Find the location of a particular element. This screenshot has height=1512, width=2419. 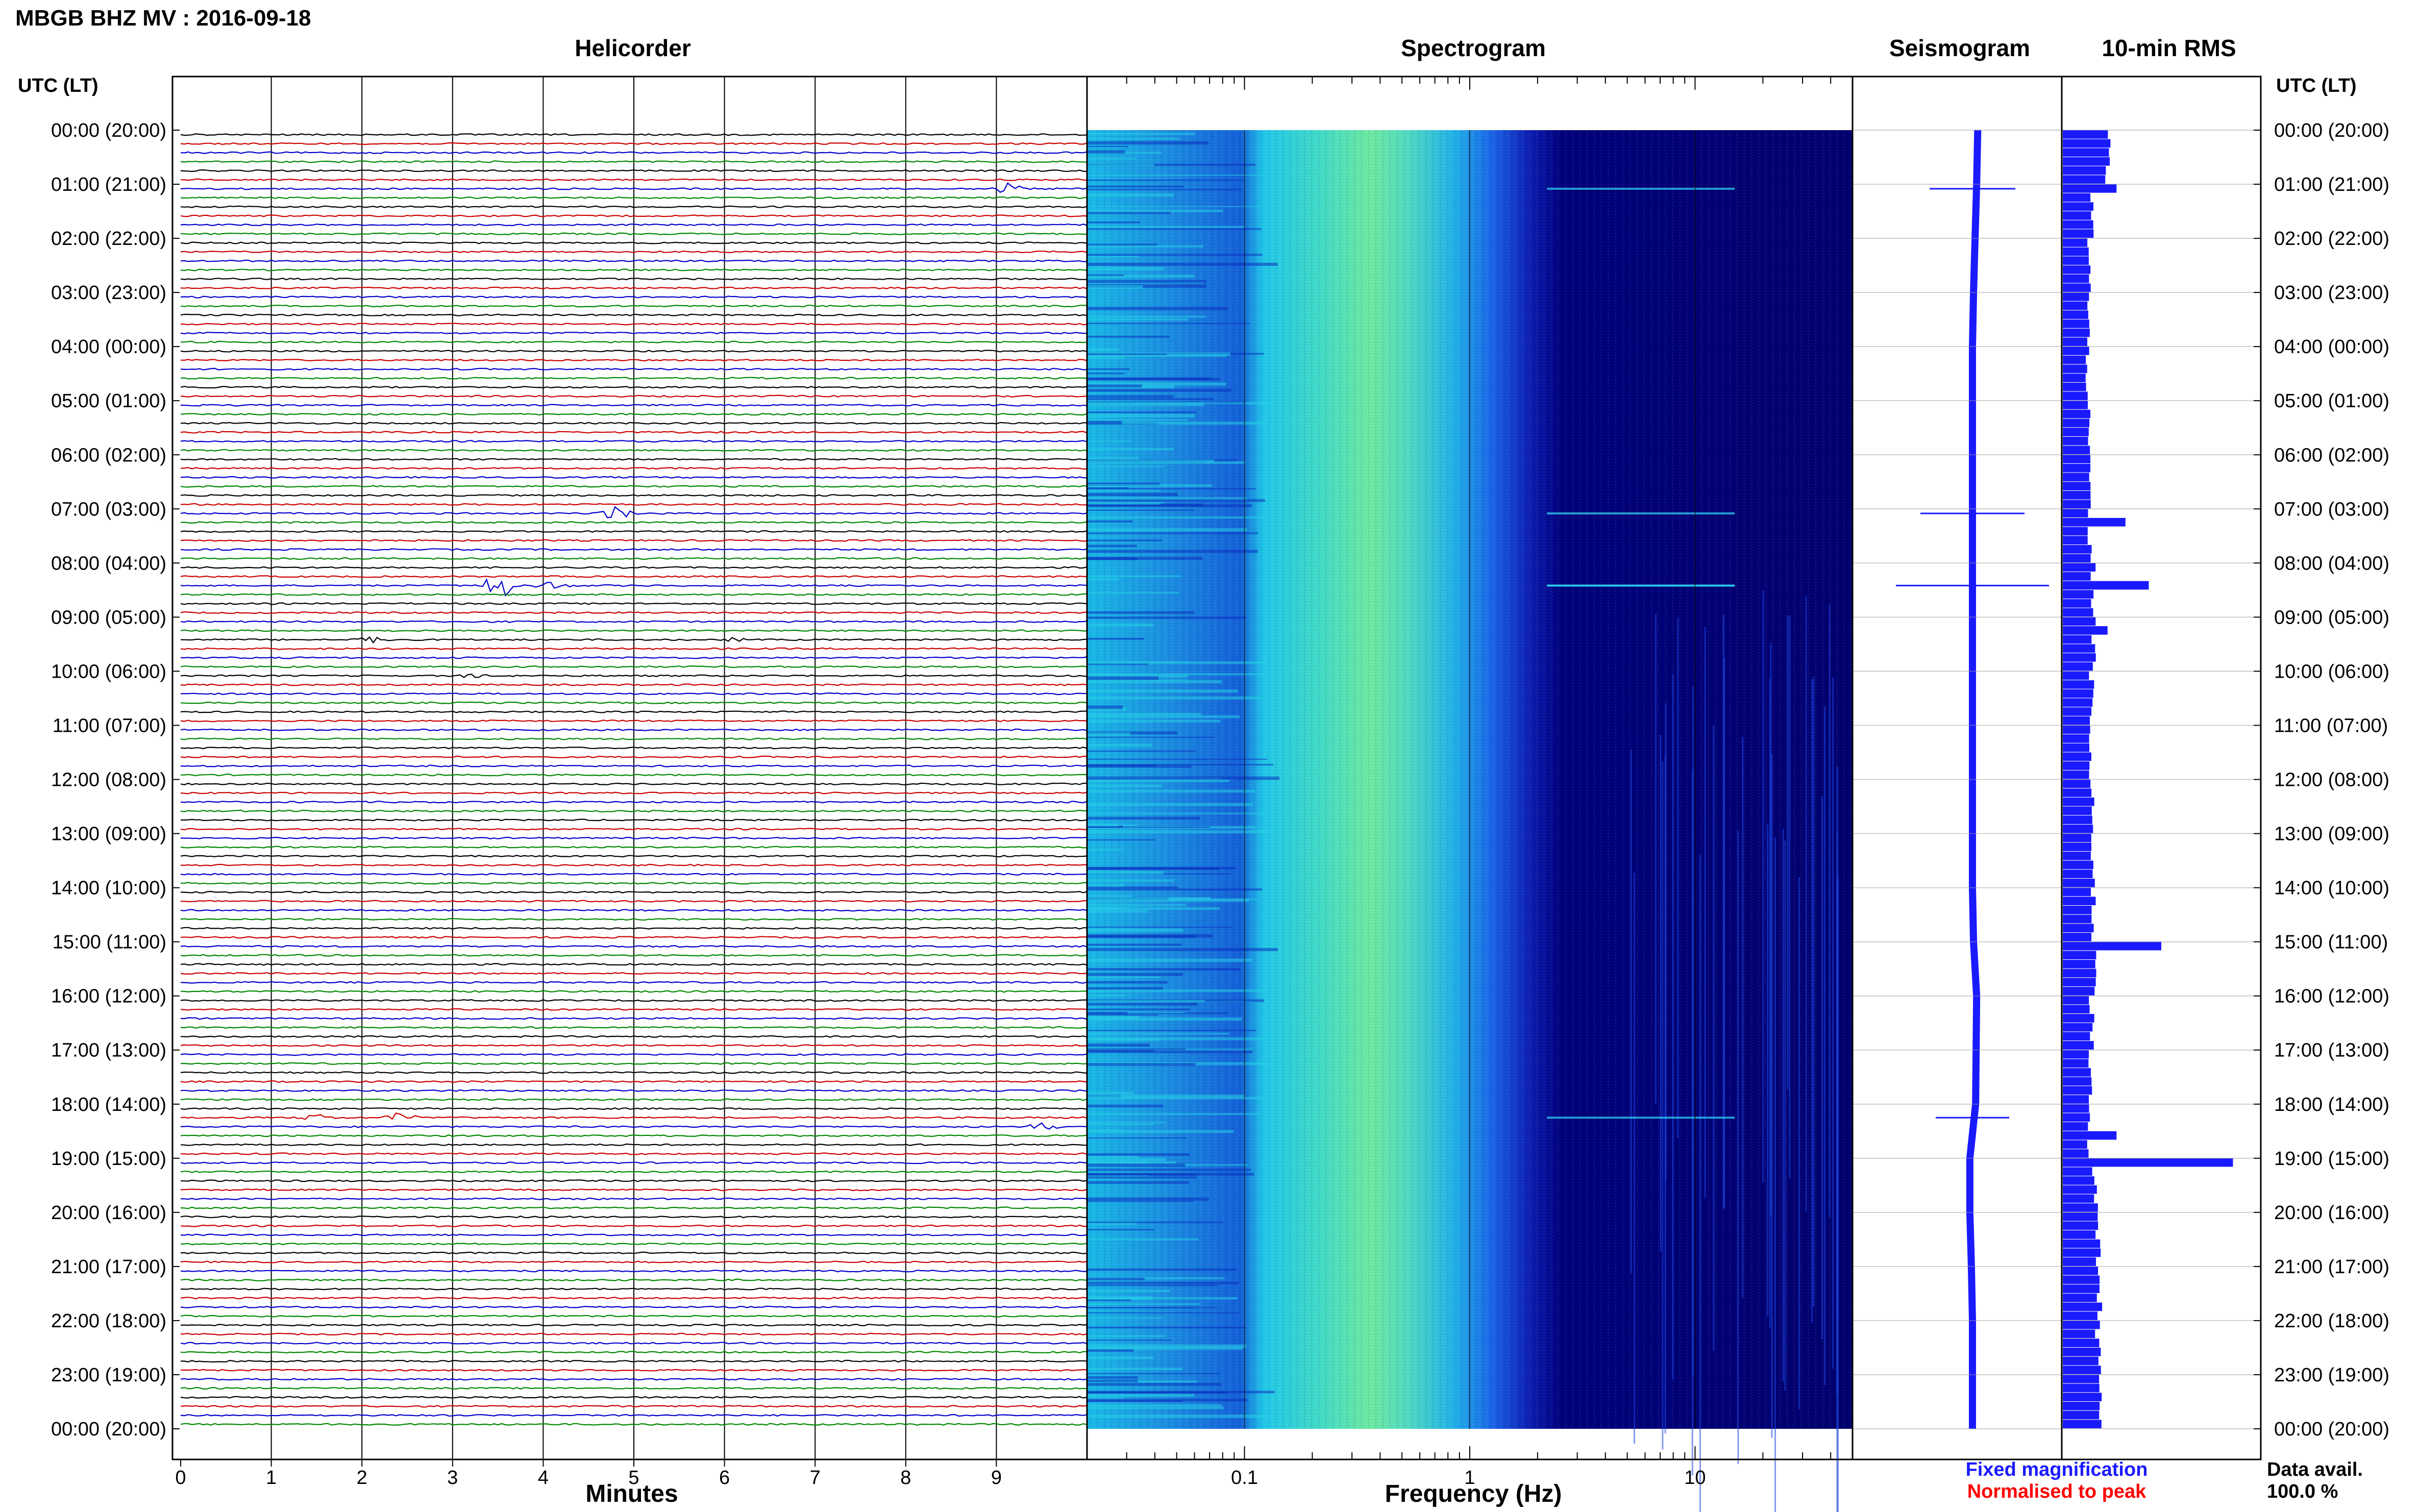

rms-title: 10-min RMS is located at coordinates (2169, 48).